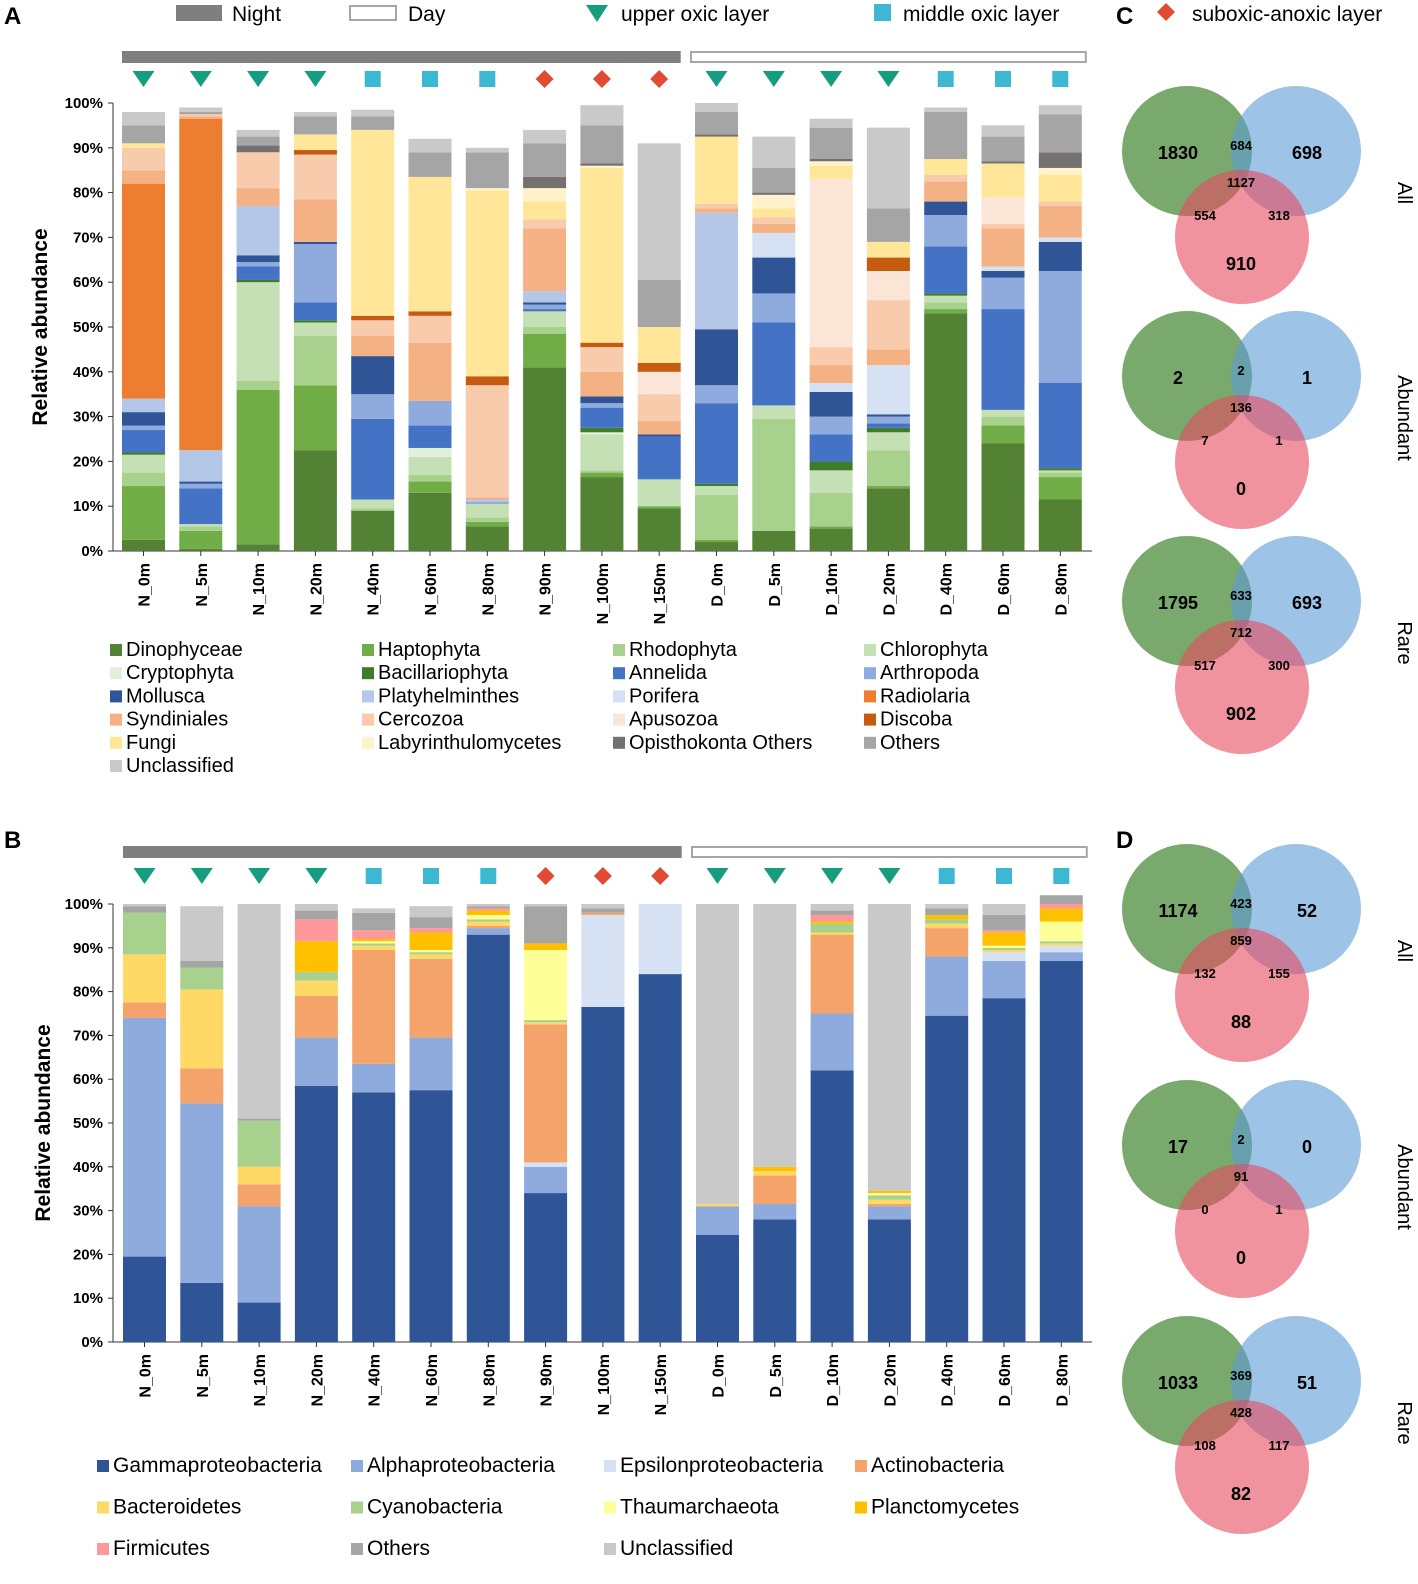 The width and height of the screenshot is (1418, 1584). Describe the element at coordinates (695, 14) in the screenshot. I see `upper-oxic-legend-label: upper oxic layer` at that location.